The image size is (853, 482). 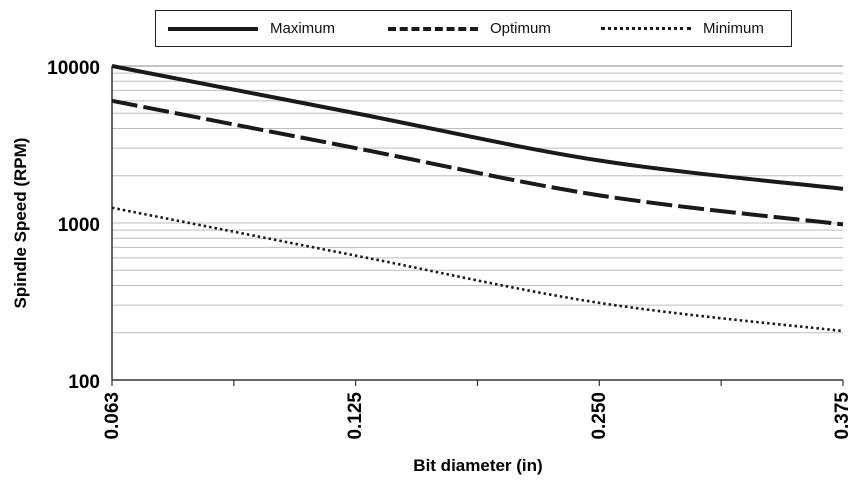 I want to click on legend-item-optimum: Optimum, so click(x=469, y=28).